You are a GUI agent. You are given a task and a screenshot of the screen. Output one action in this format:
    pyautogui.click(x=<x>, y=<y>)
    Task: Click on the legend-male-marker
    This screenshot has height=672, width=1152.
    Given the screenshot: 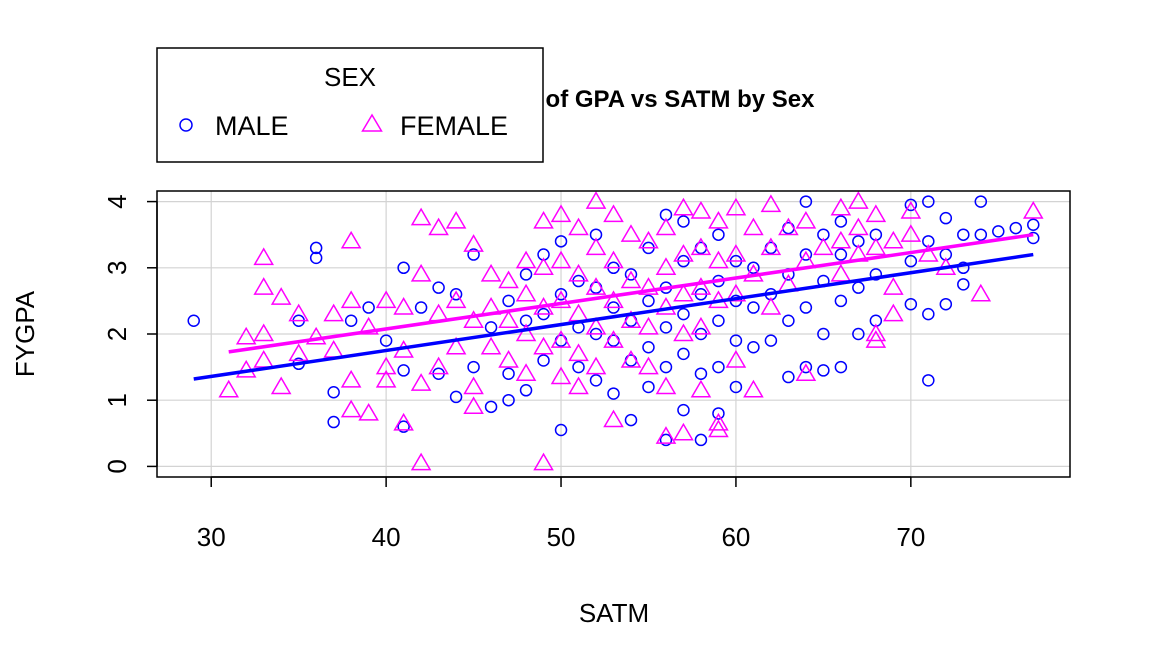 What is the action you would take?
    pyautogui.click(x=186, y=125)
    